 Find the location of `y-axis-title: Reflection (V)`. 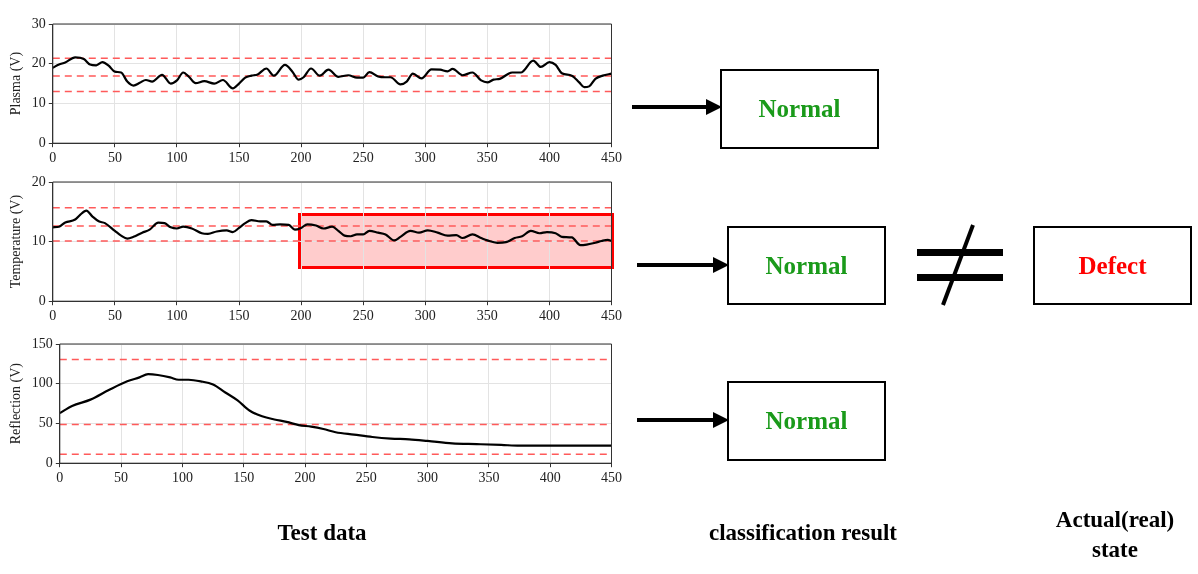

y-axis-title: Reflection (V) is located at coordinates (16, 403).